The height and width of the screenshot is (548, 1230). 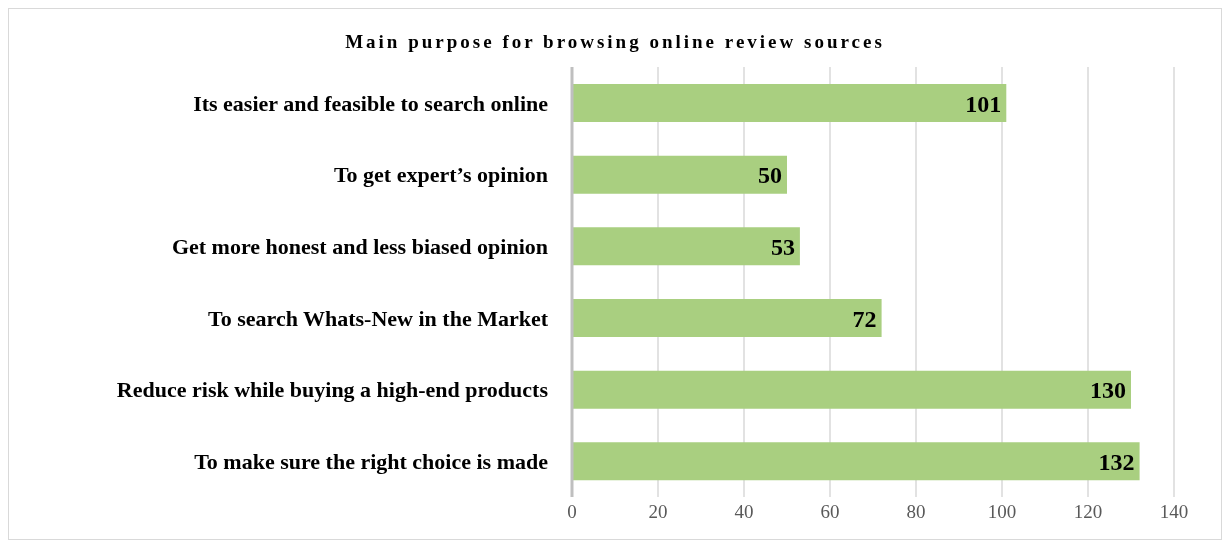 What do you see at coordinates (744, 512) in the screenshot?
I see `x-tick-label: 40` at bounding box center [744, 512].